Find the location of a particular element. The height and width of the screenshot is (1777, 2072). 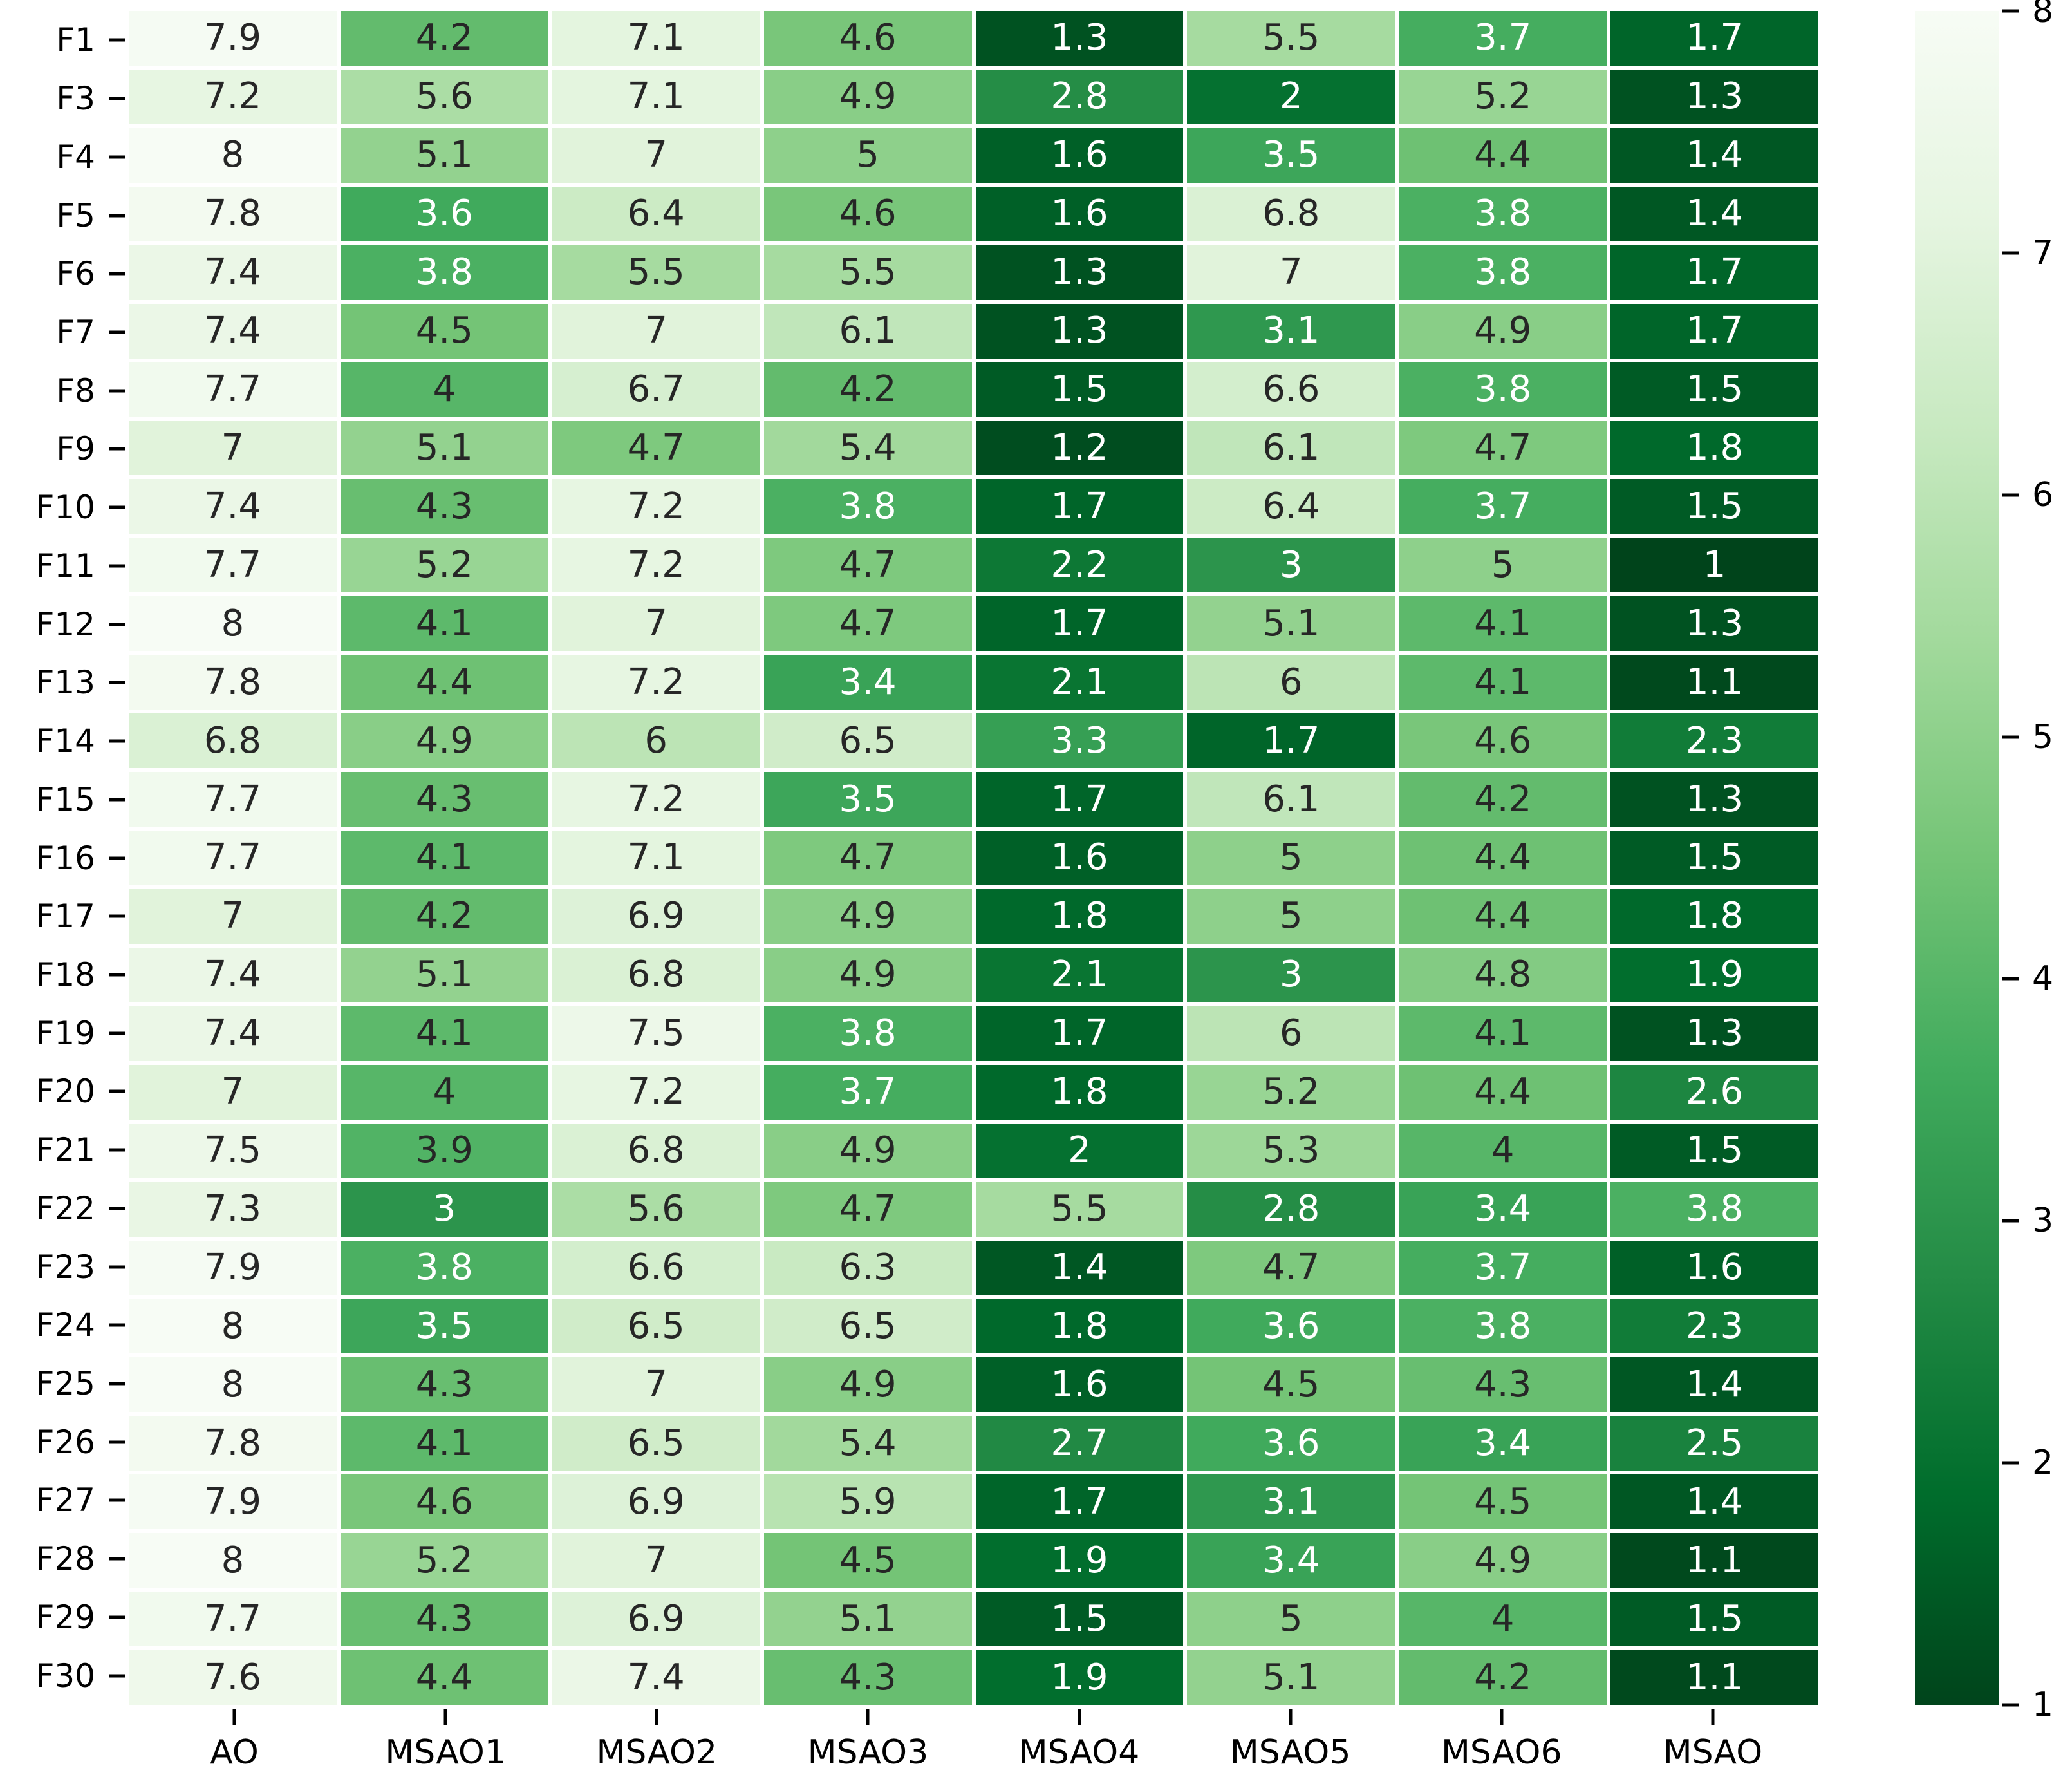

cell-value: 2.1 is located at coordinates (1079, 682).